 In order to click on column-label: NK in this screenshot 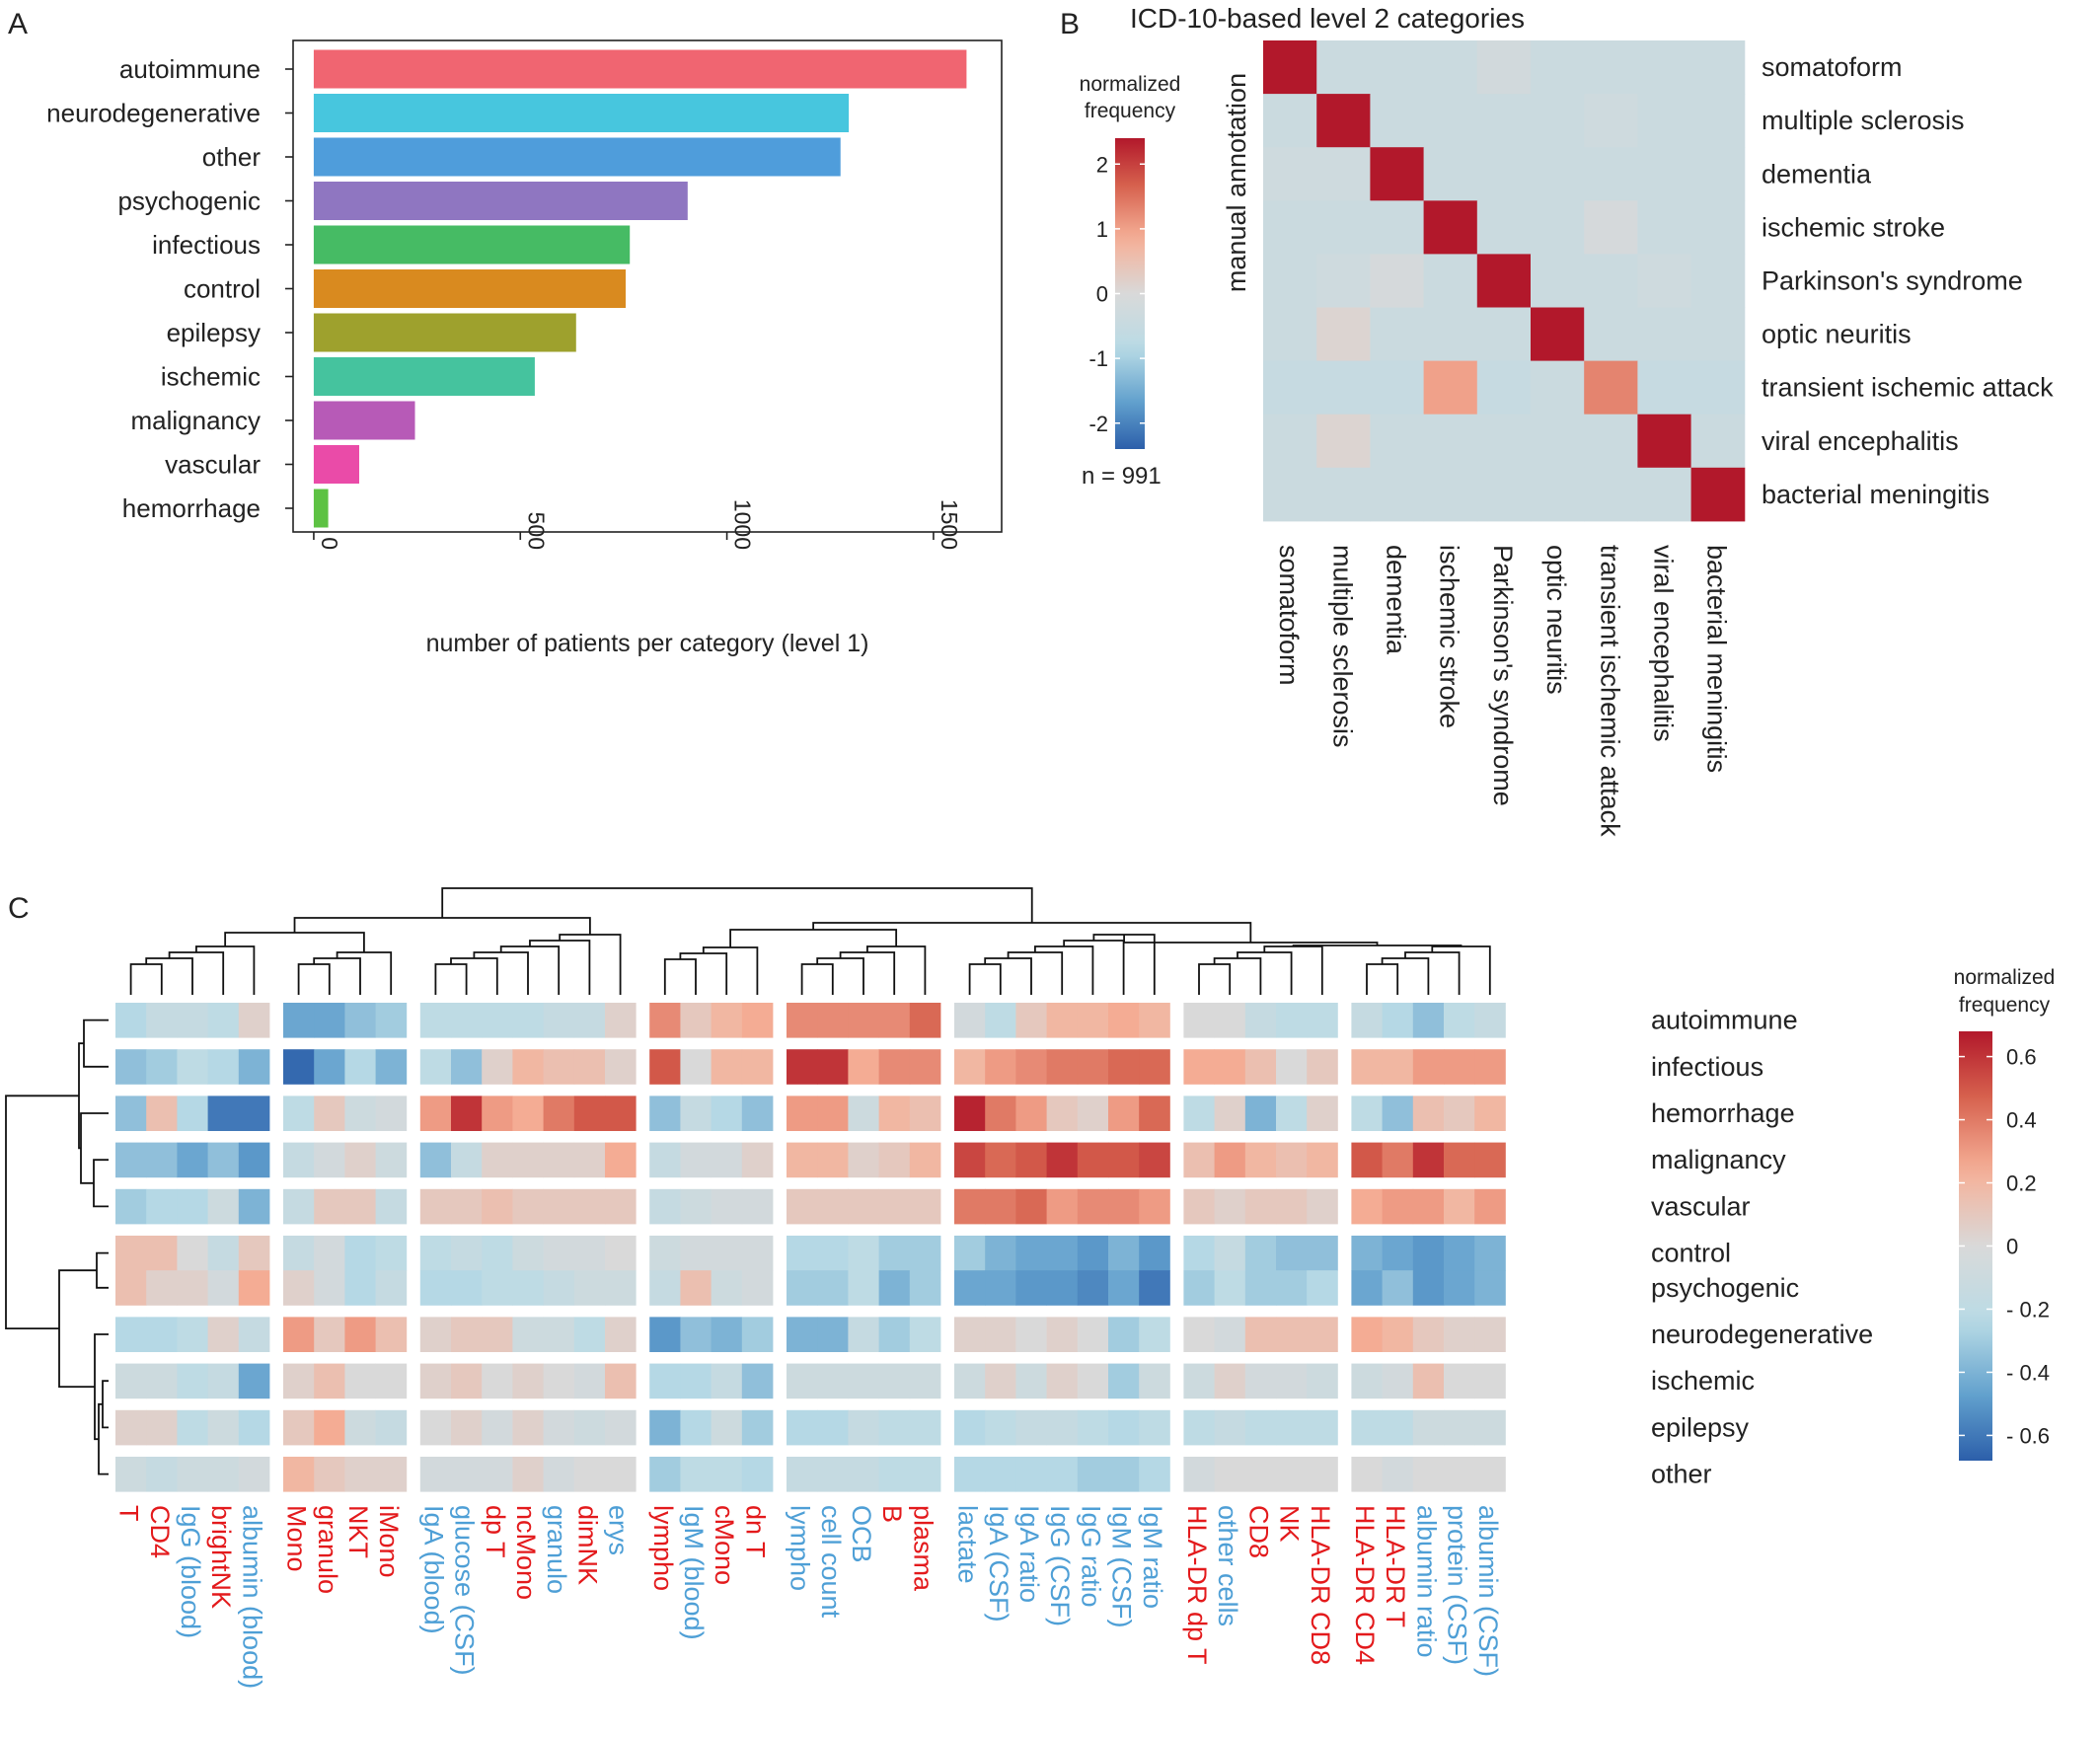, I will do `click(1290, 1524)`.